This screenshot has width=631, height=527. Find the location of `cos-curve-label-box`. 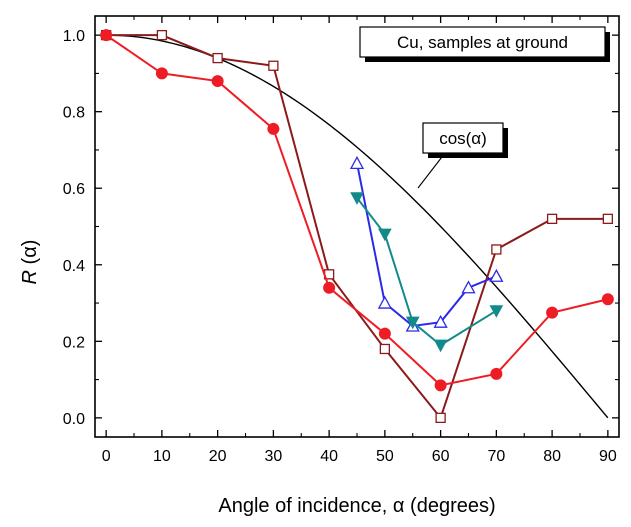

cos-curve-label-box is located at coordinates (463, 138).